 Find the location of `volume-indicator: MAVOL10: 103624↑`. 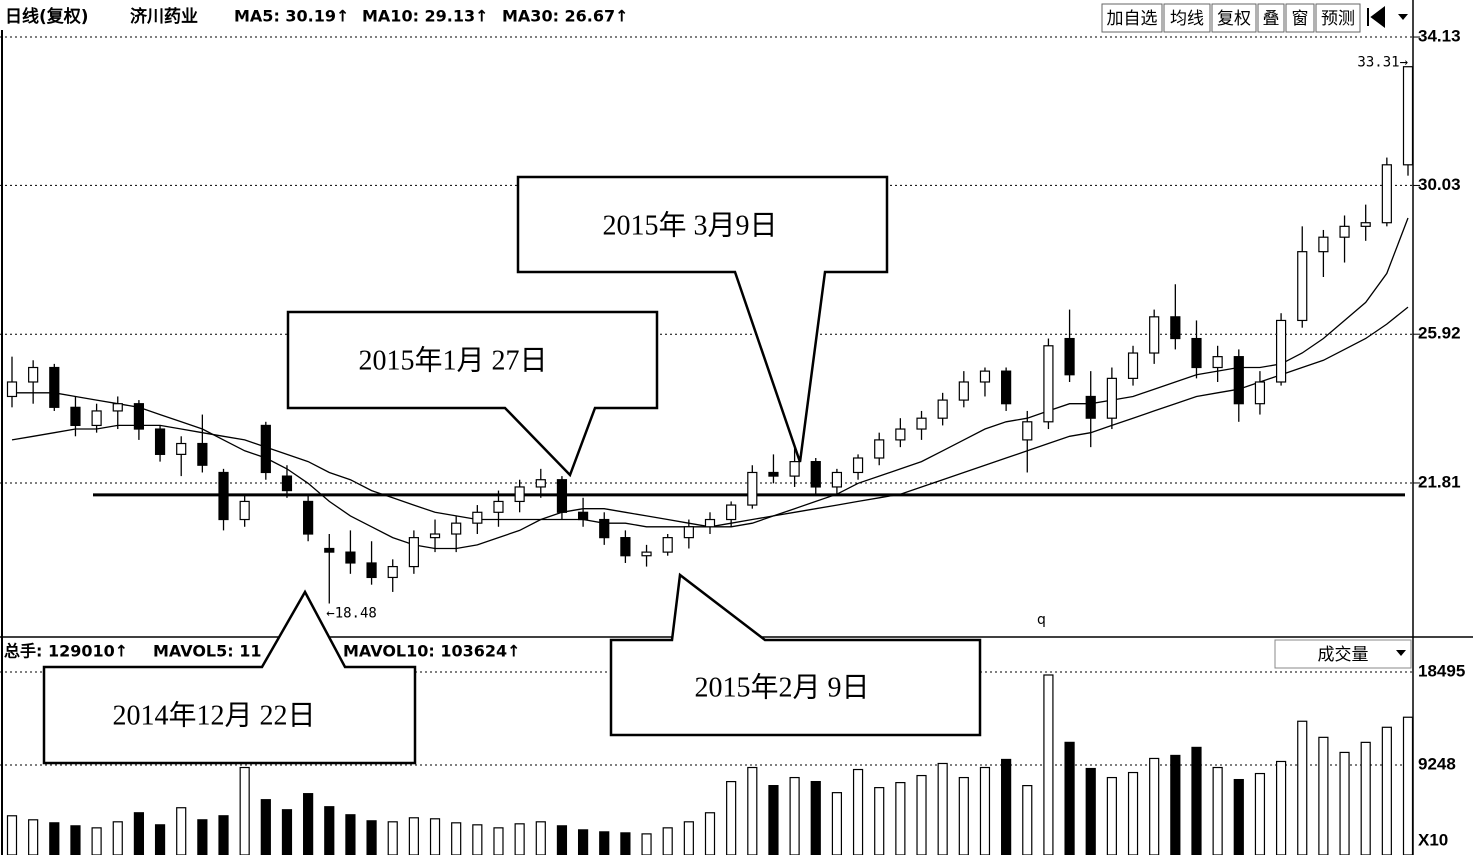

volume-indicator: MAVOL10: 103624↑ is located at coordinates (432, 651).